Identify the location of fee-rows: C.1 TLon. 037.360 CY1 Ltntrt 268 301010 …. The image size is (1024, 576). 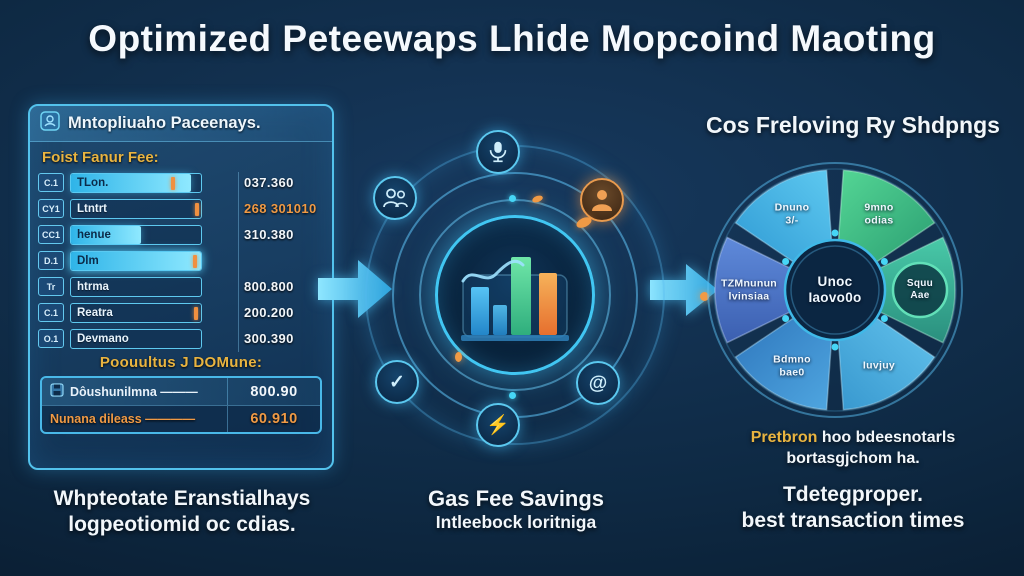
(181, 262).